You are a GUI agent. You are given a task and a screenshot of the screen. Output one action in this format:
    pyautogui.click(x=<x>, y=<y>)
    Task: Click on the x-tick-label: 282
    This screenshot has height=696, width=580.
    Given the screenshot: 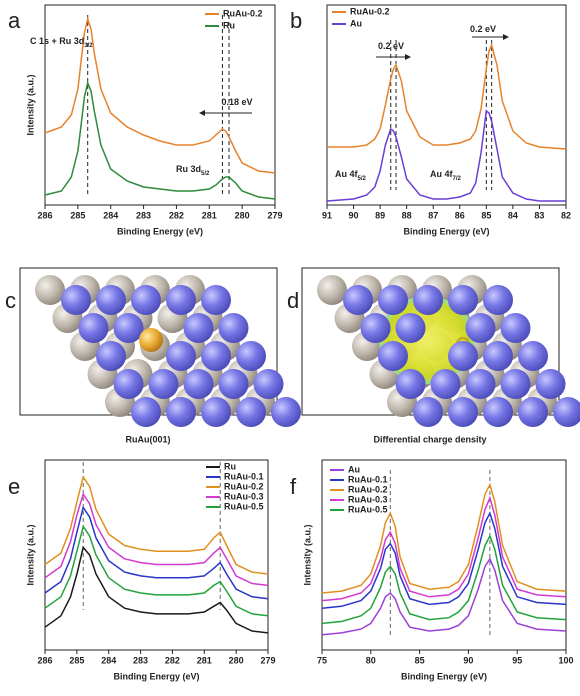 What is the action you would take?
    pyautogui.click(x=172, y=660)
    